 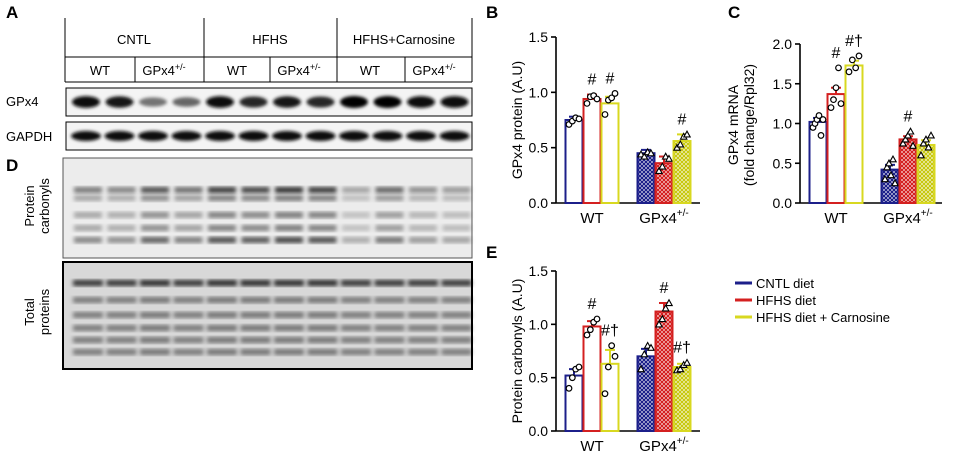 What do you see at coordinates (12, 12) in the screenshot?
I see `panel-letter-a: A` at bounding box center [12, 12].